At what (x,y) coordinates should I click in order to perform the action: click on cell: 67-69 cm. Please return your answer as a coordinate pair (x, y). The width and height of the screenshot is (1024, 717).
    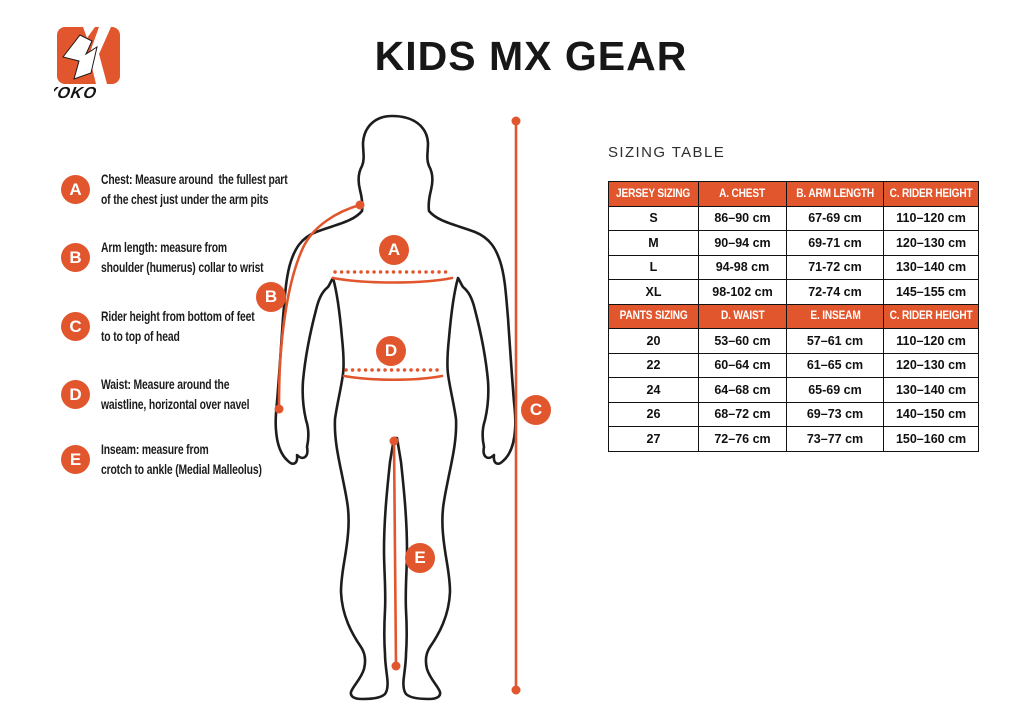
    Looking at the image, I should click on (835, 218).